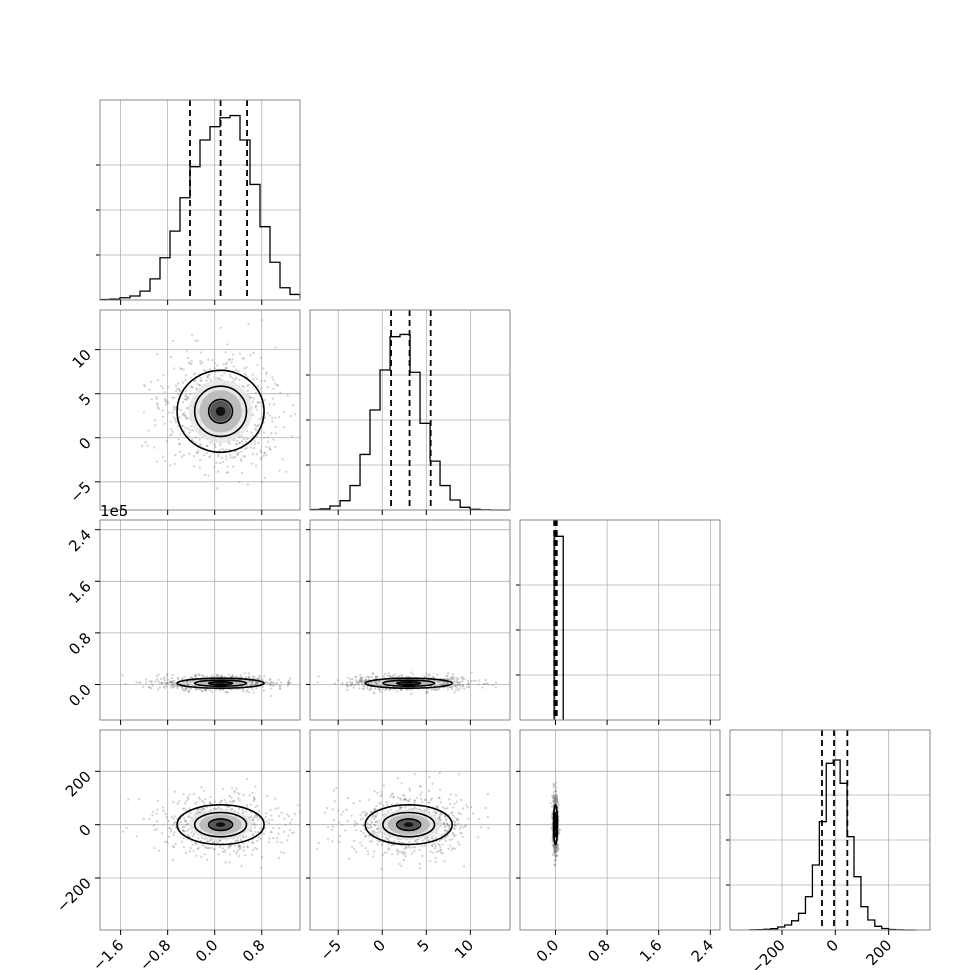  What do you see at coordinates (423, 945) in the screenshot?
I see `x-tick-label-1-2: 5` at bounding box center [423, 945].